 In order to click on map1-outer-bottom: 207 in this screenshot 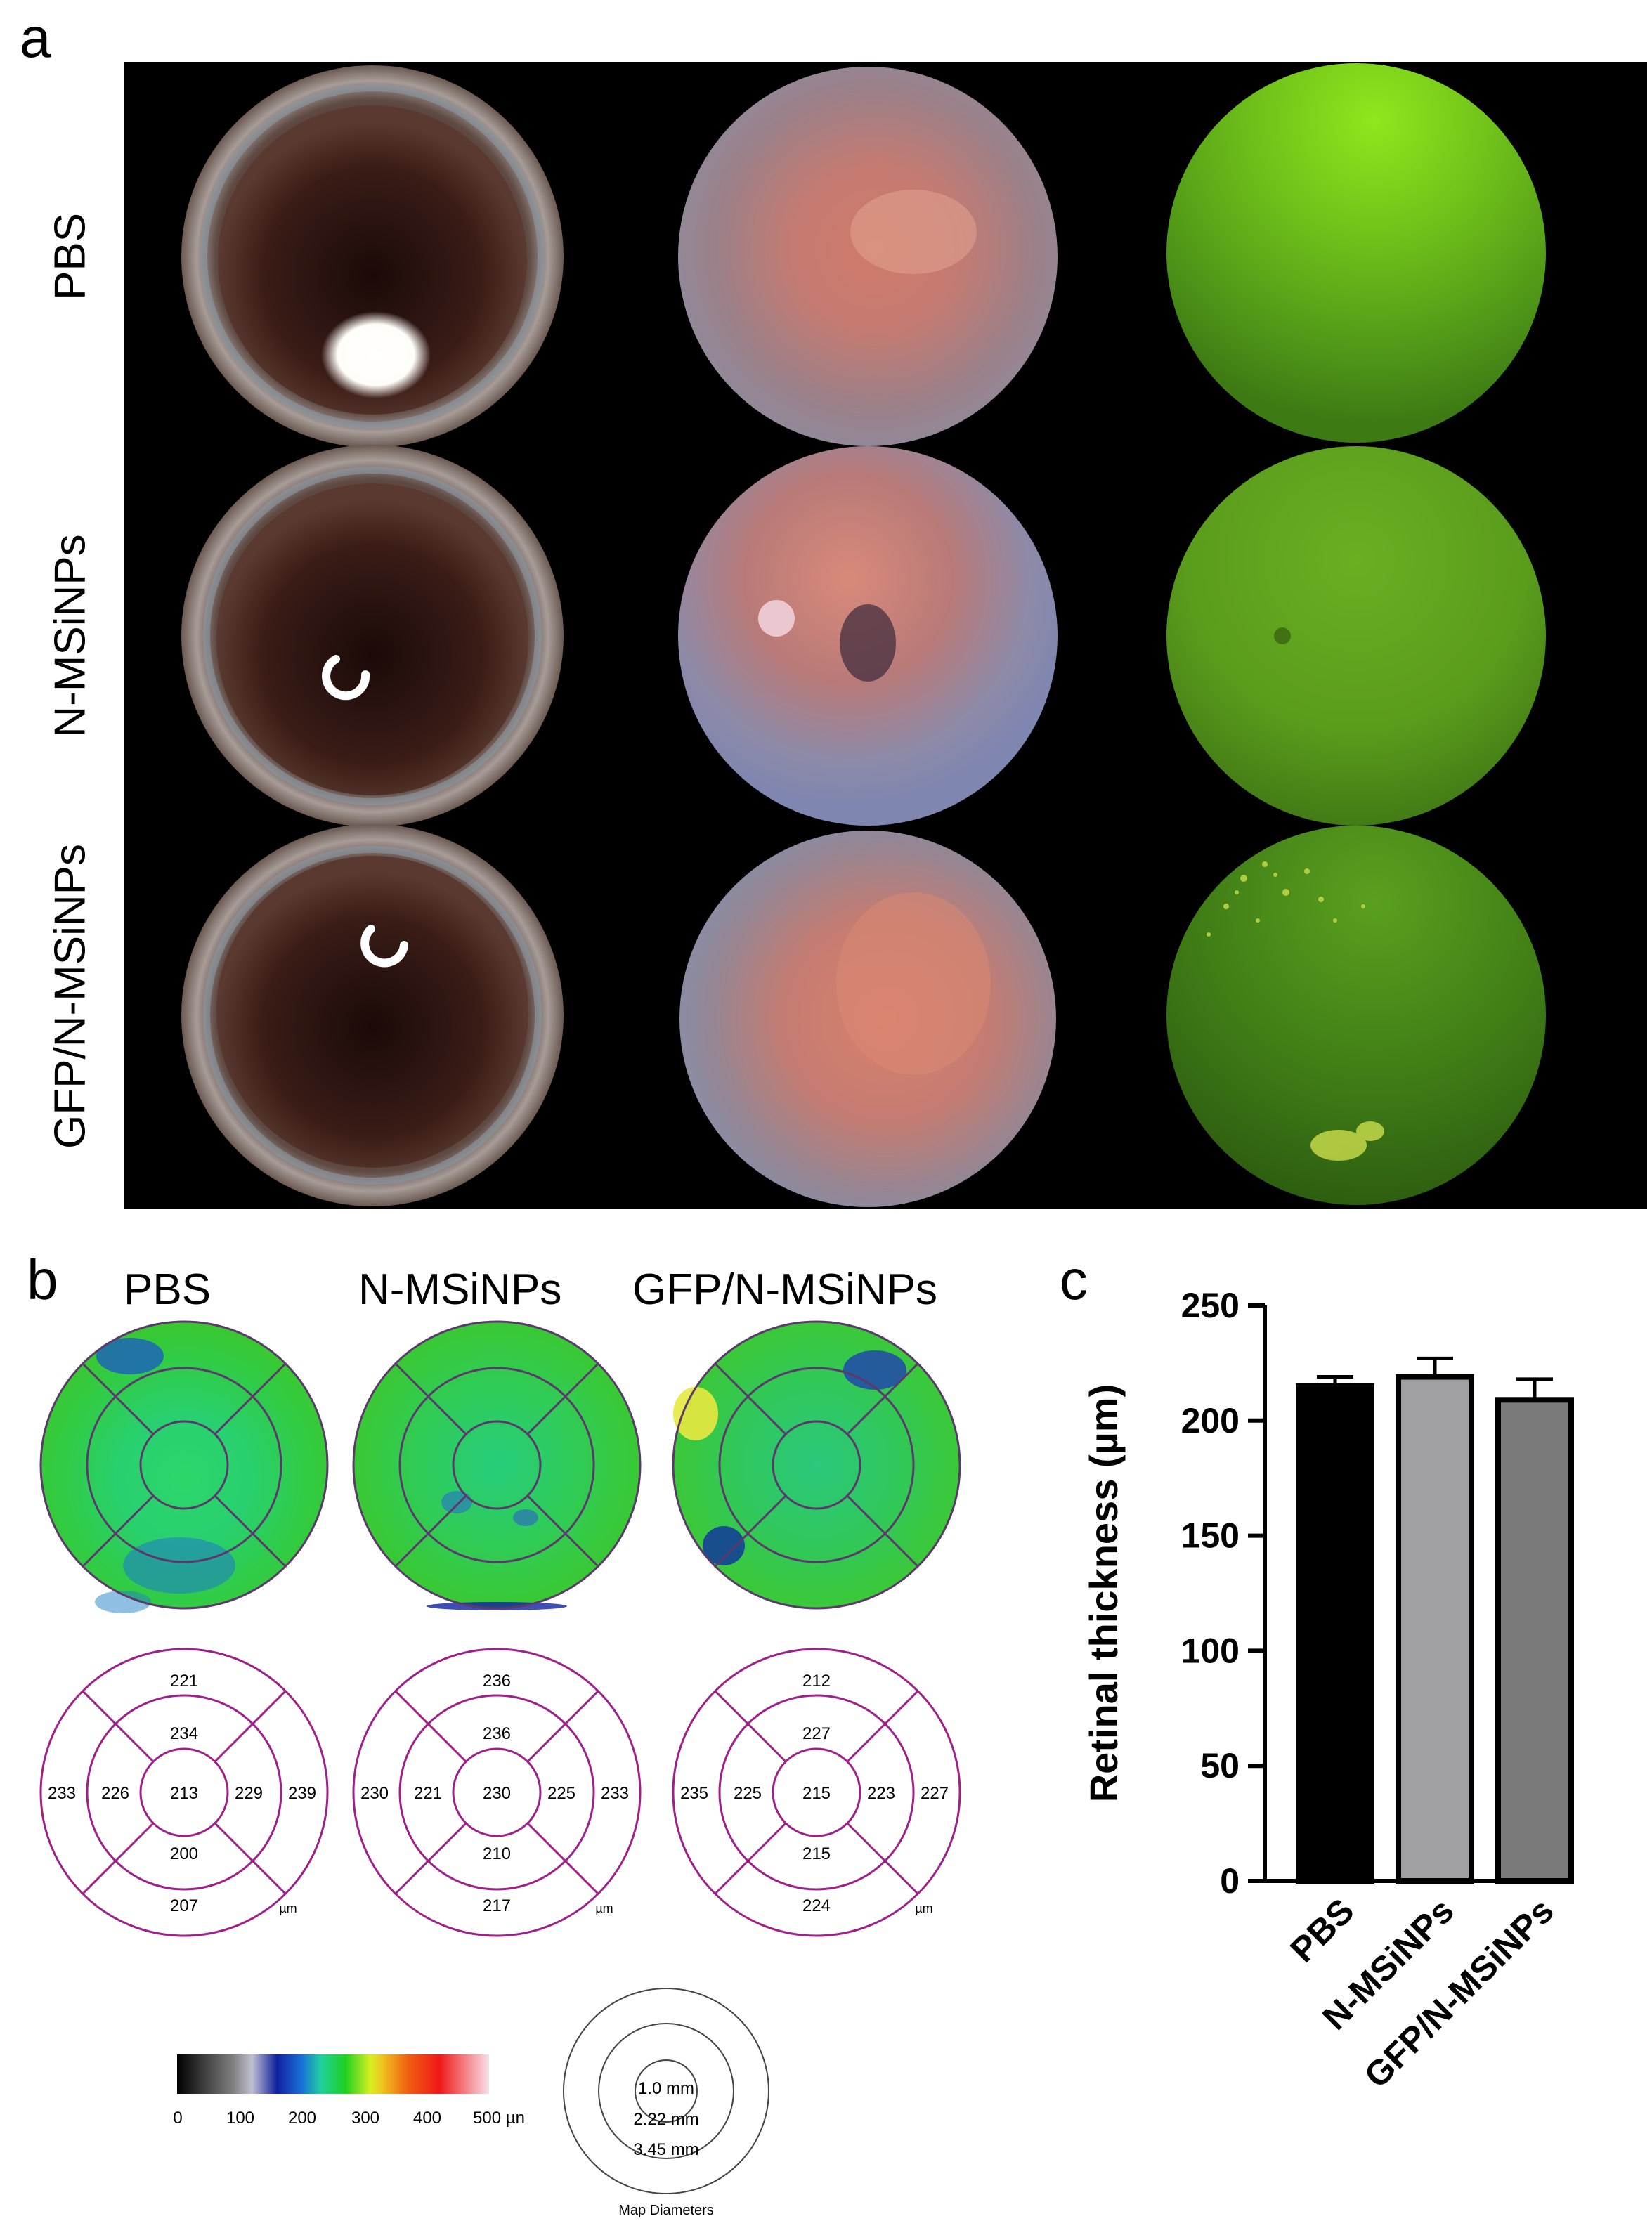, I will do `click(184, 1905)`.